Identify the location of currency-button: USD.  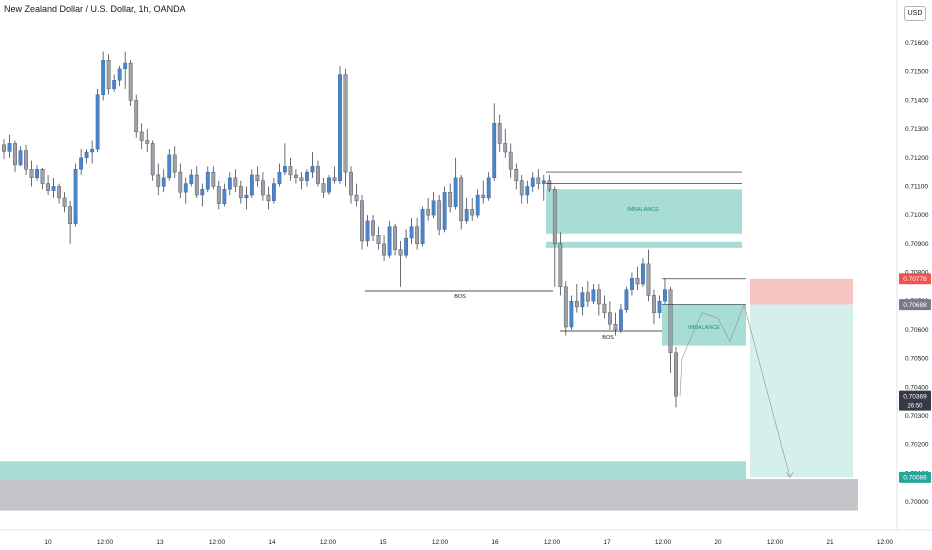
(915, 13).